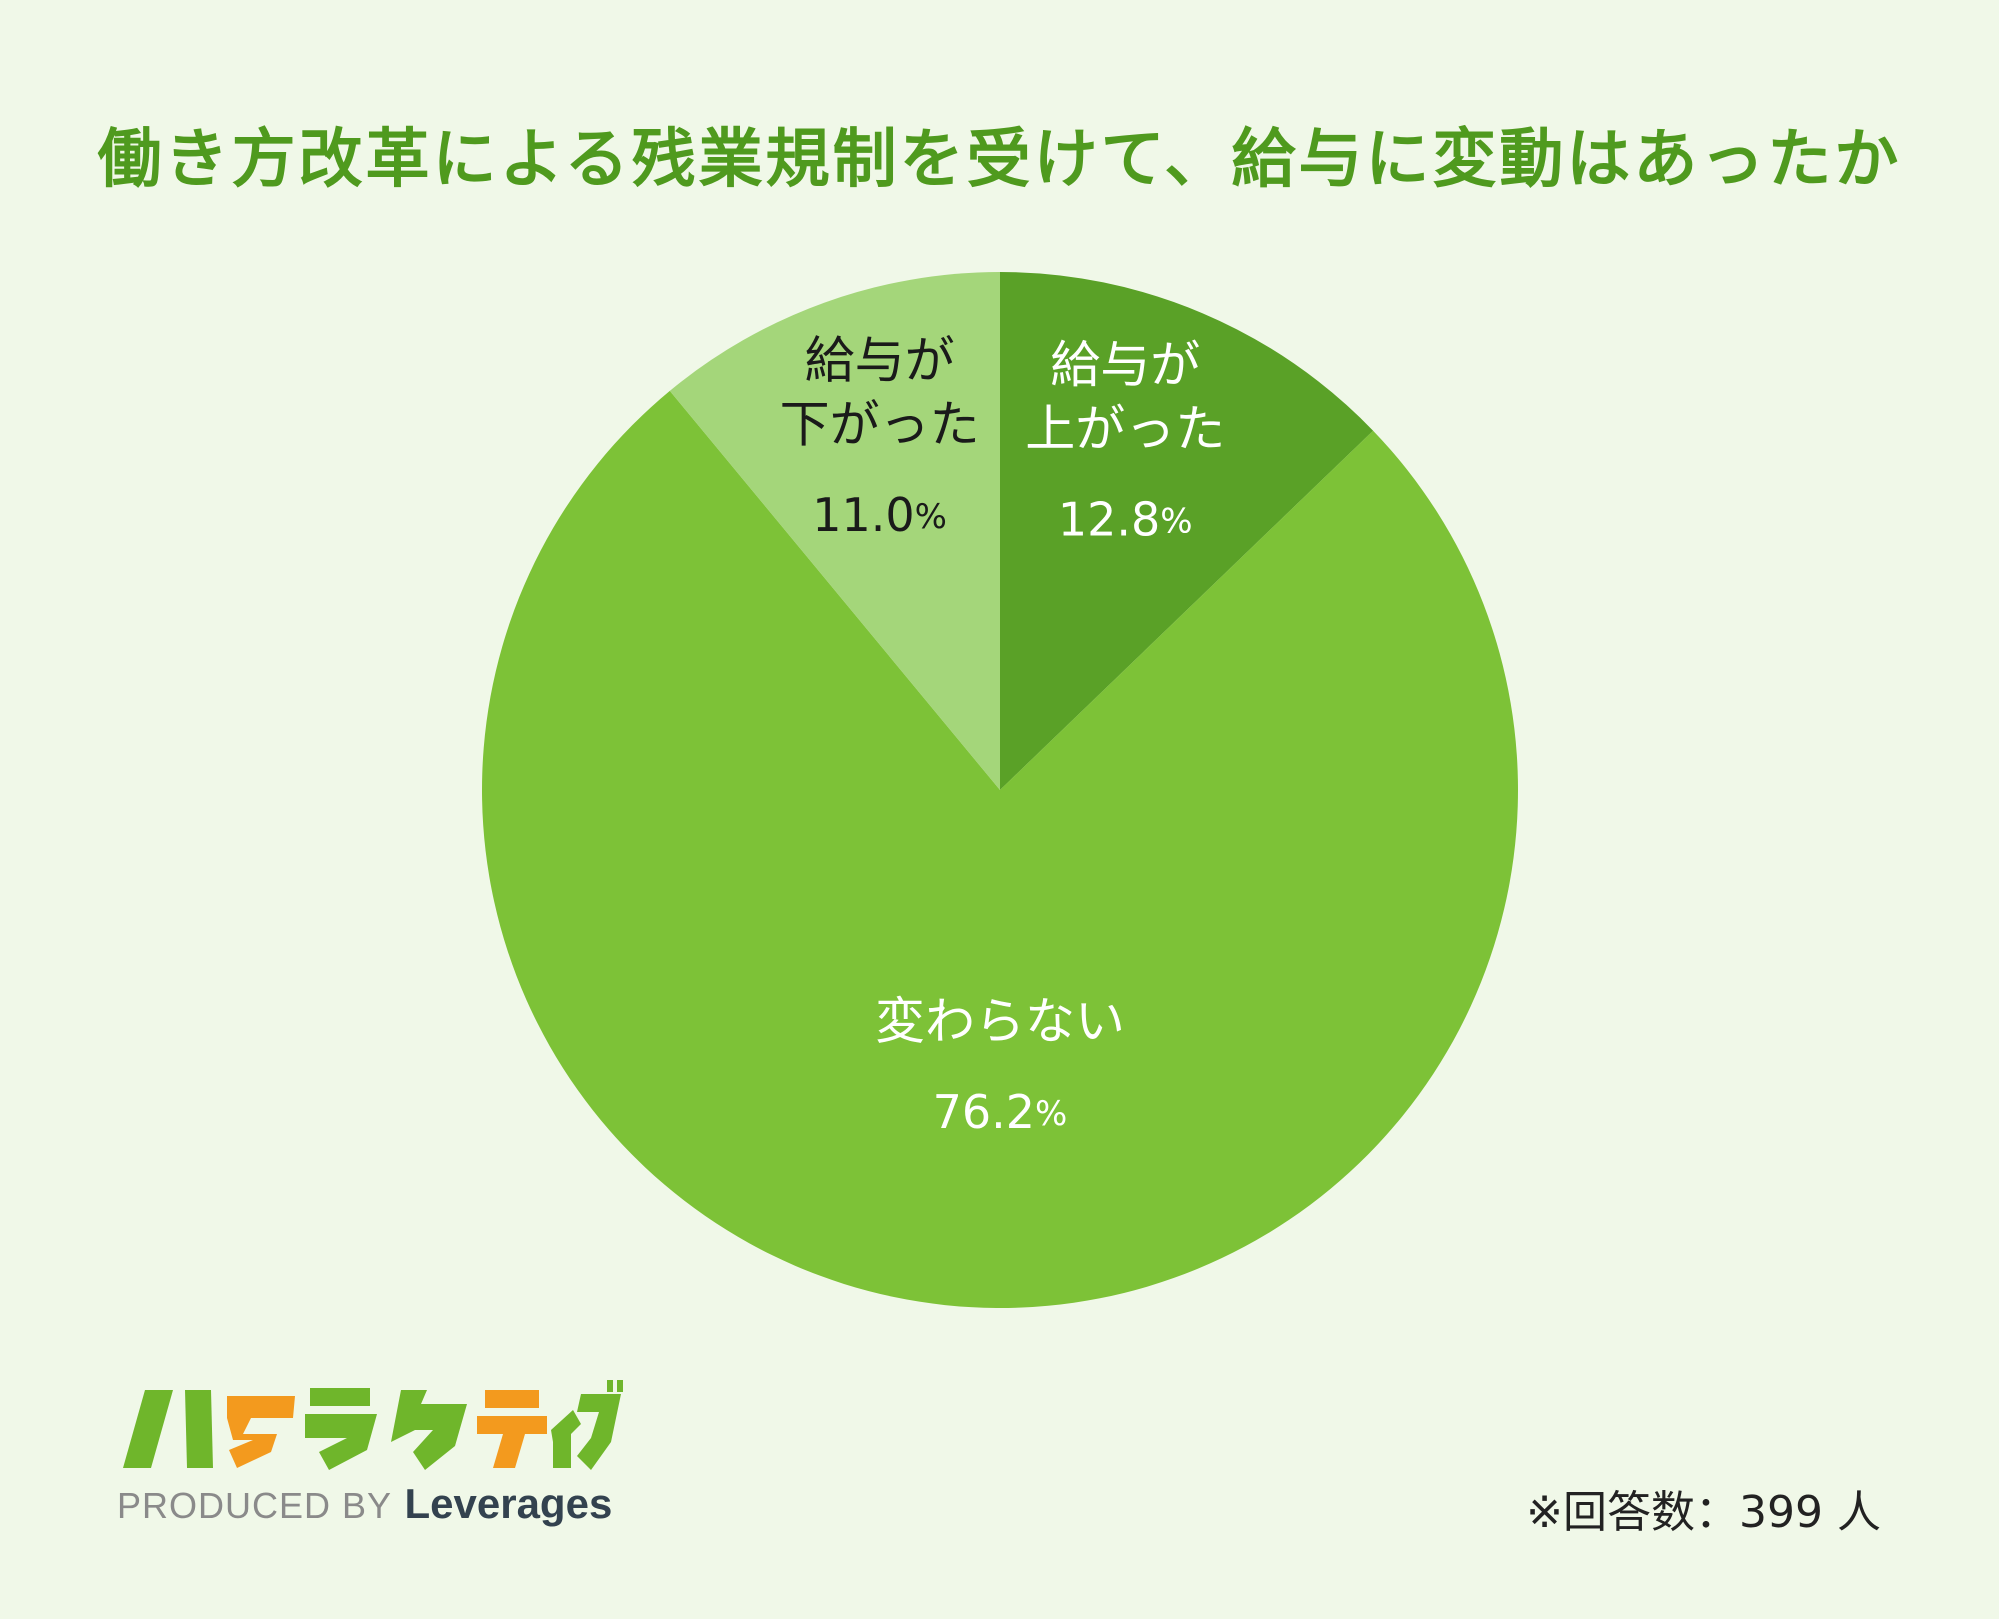 The width and height of the screenshot is (1999, 1619). Describe the element at coordinates (999, 160) in the screenshot. I see `chart-title: 働き方改革による残業規制を受けて、給与に変動はあったか` at that location.